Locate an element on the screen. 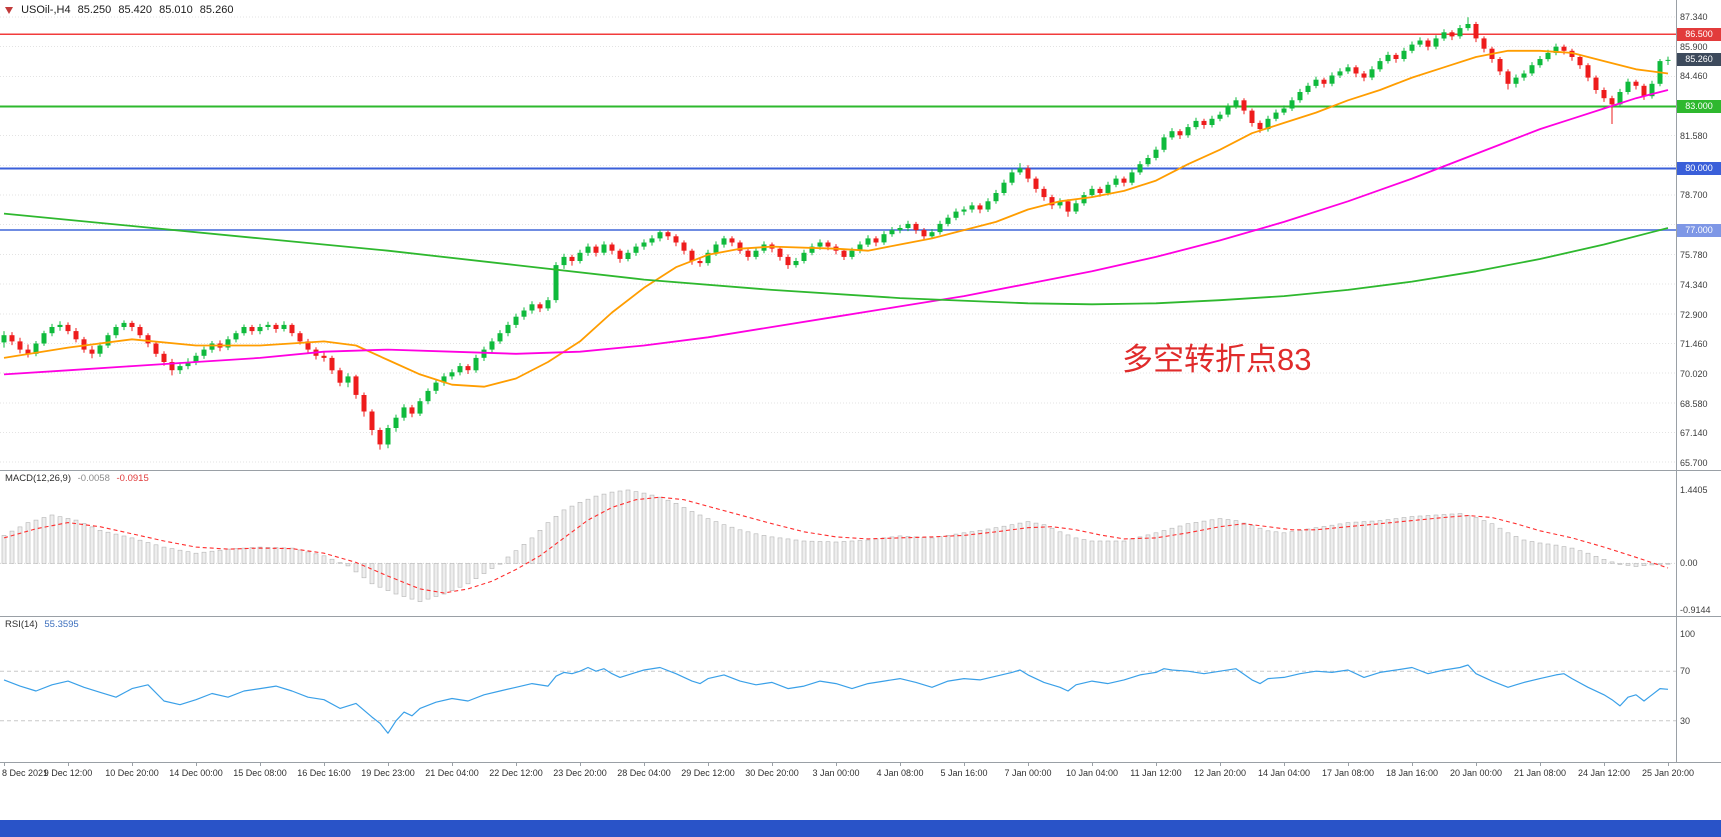 This screenshot has width=1721, height=837. annotation-text: 多空转折点83 is located at coordinates (1217, 359).